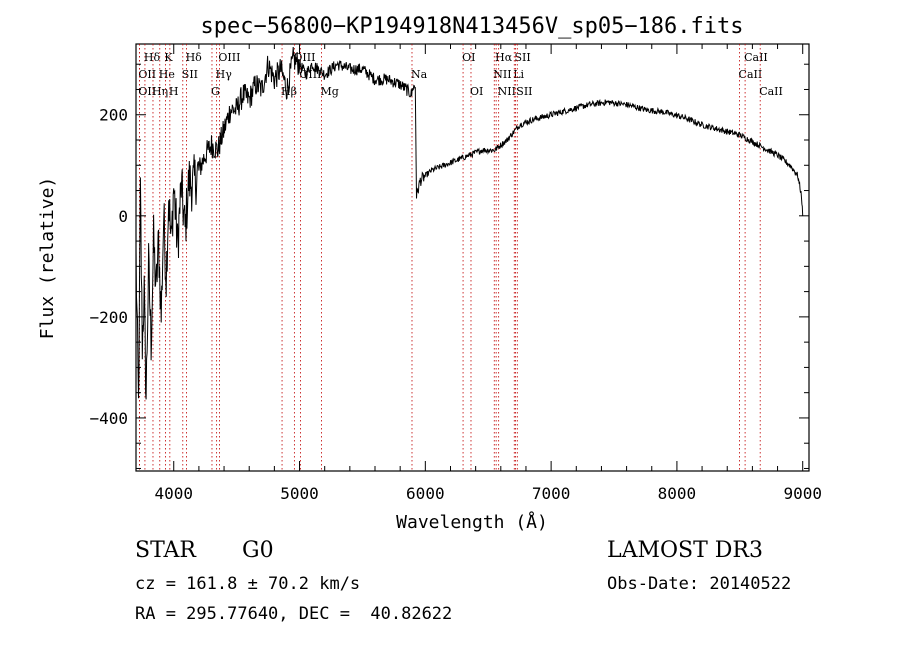 The height and width of the screenshot is (649, 900). What do you see at coordinates (419, 74) in the screenshot?
I see `marker-label-Na: Na` at bounding box center [419, 74].